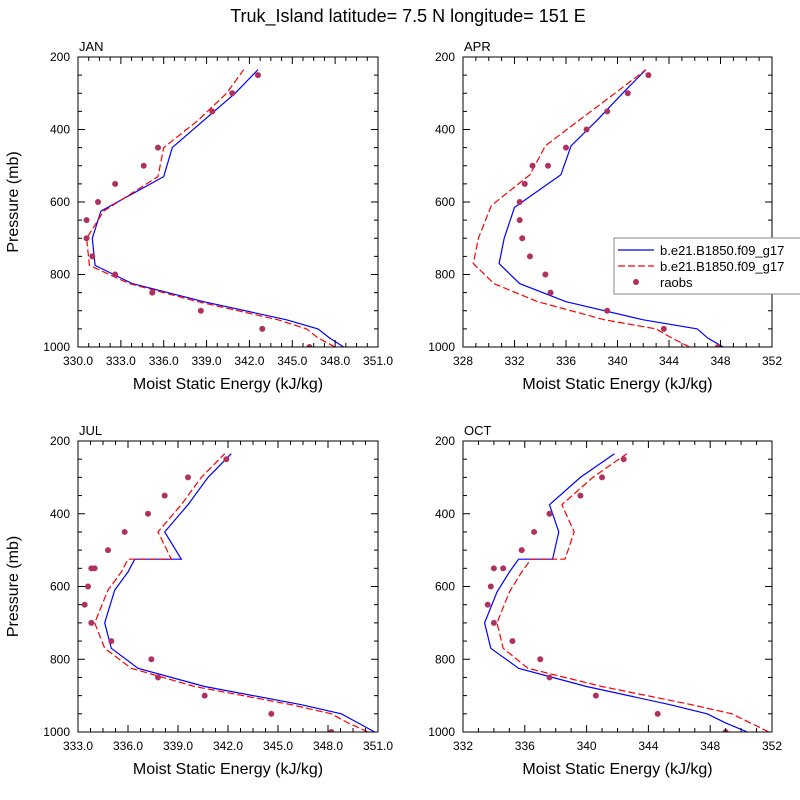  I want to click on x-tick-label: 328, so click(463, 361).